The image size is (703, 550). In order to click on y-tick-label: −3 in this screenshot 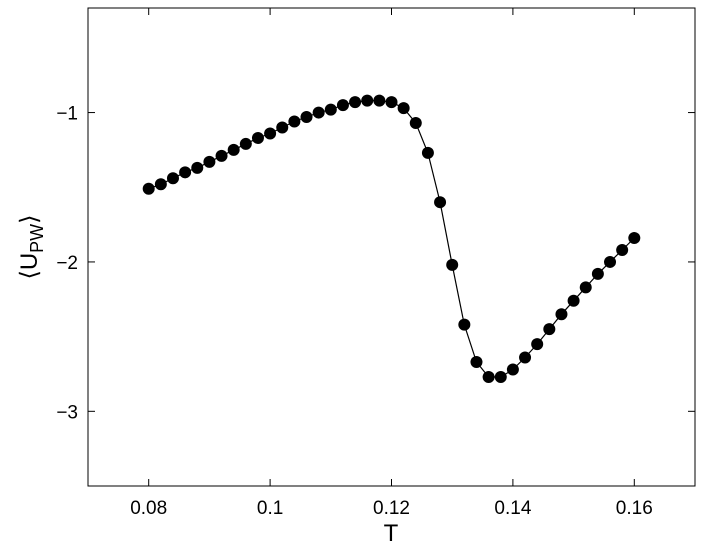, I will do `click(67, 412)`.